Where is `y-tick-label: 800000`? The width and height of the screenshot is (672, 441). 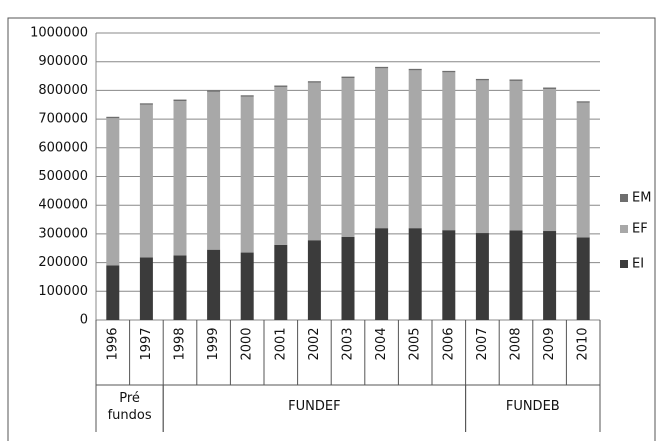
y-tick-label: 800000 is located at coordinates (63, 90).